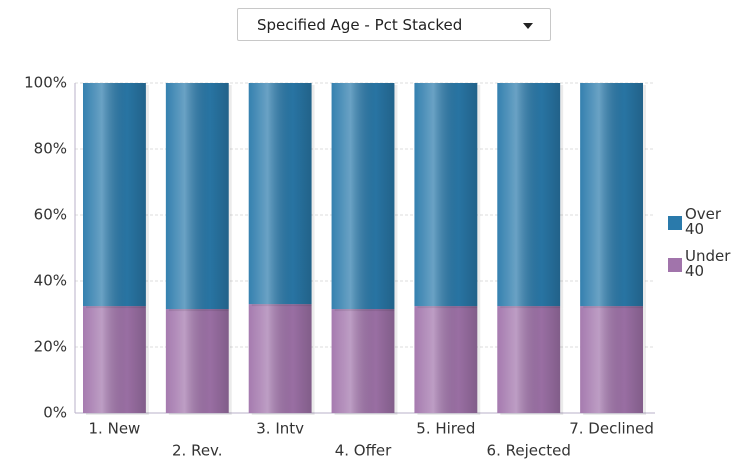  Describe the element at coordinates (45, 83) in the screenshot. I see `y-tick-label: 100%` at that location.